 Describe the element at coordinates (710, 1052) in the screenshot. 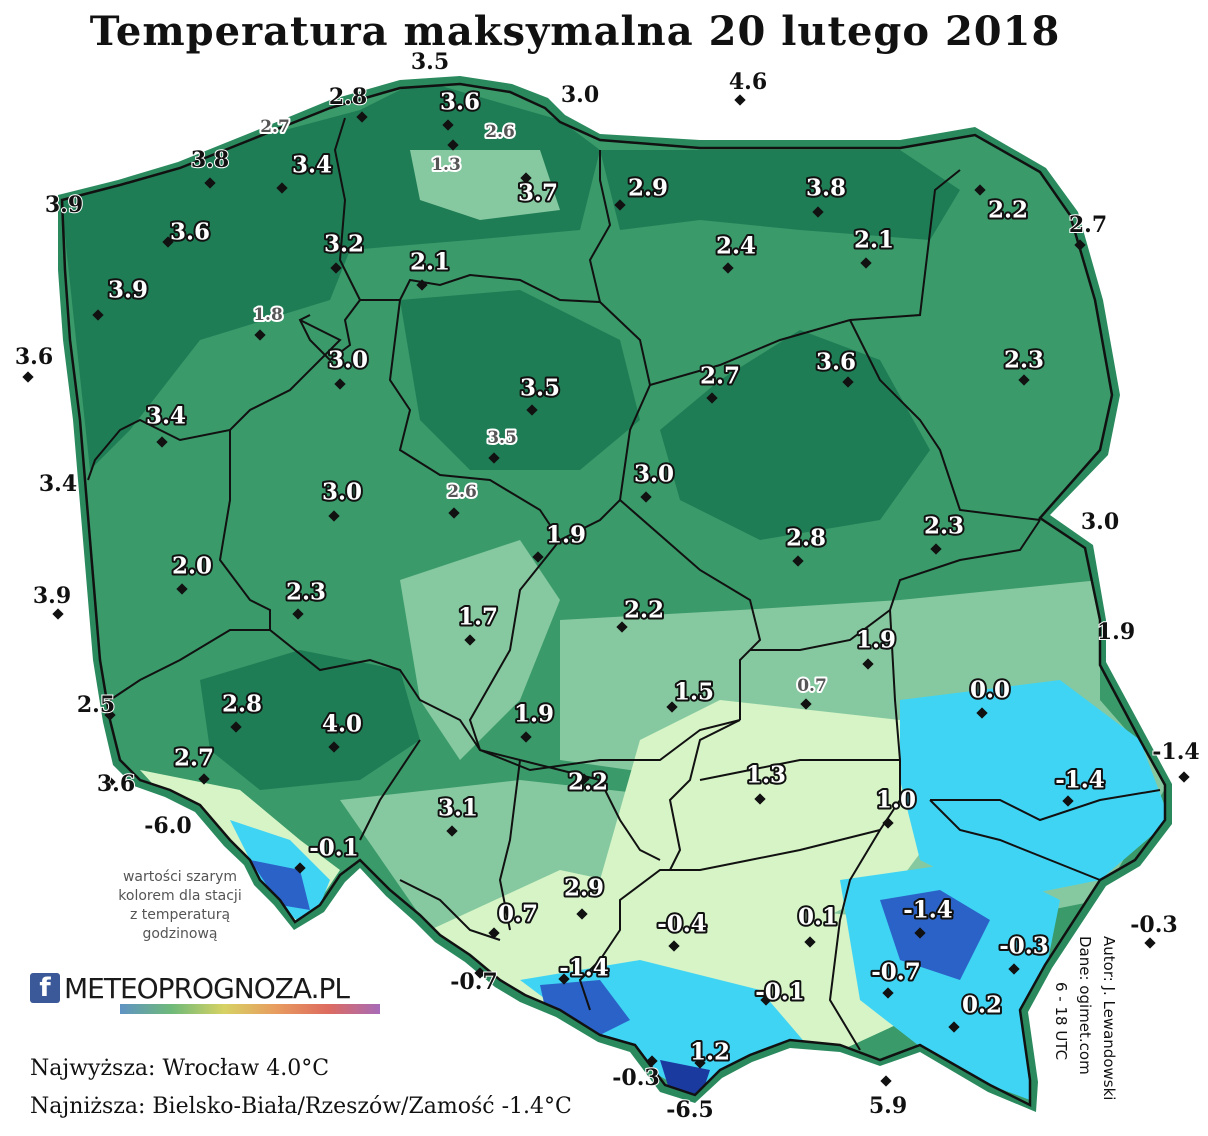

I see `station-value: 1.2` at that location.